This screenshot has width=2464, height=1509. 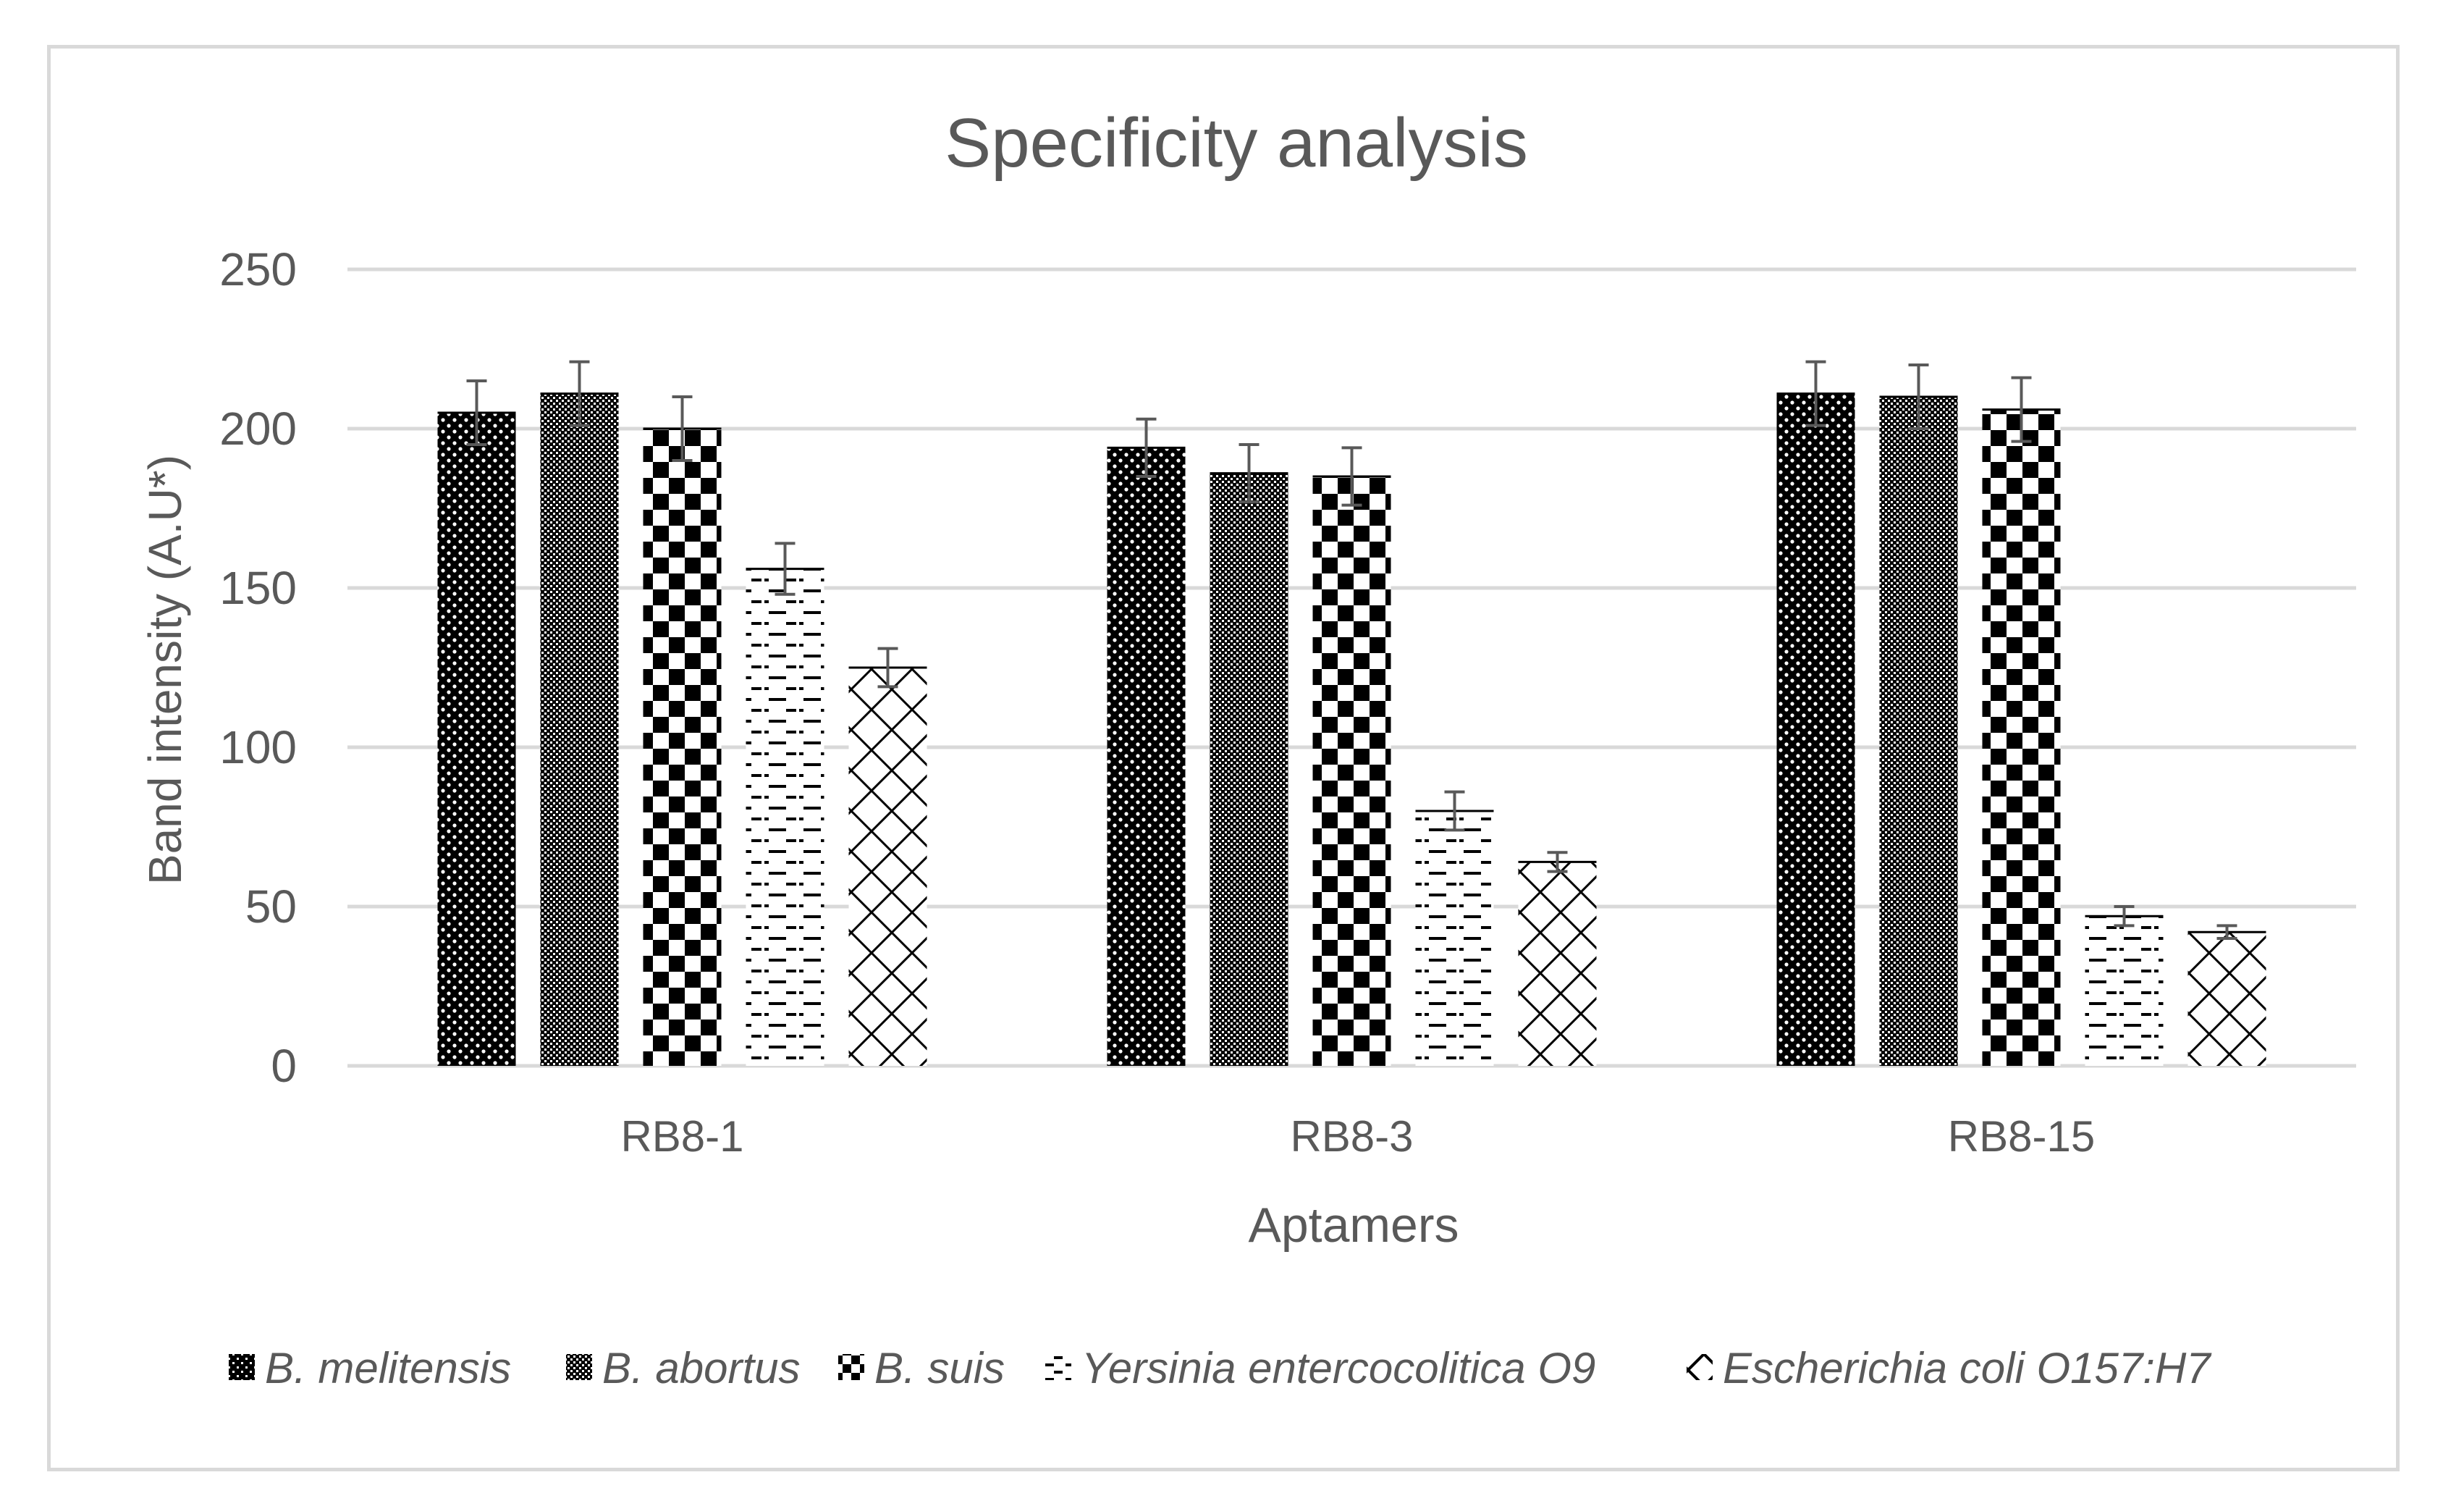 I want to click on legend-item: B. suis, so click(x=922, y=1368).